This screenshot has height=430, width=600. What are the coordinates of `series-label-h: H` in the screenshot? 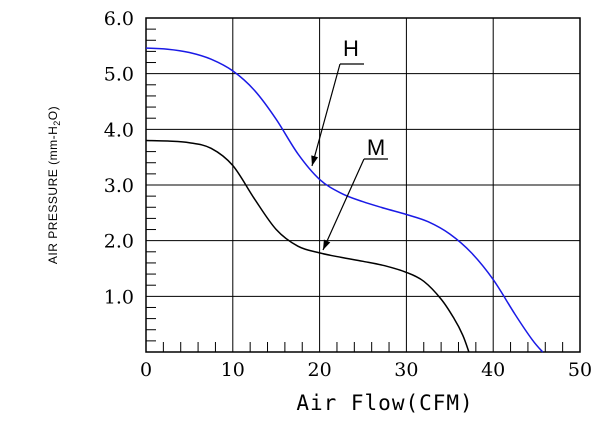 It's located at (351, 48).